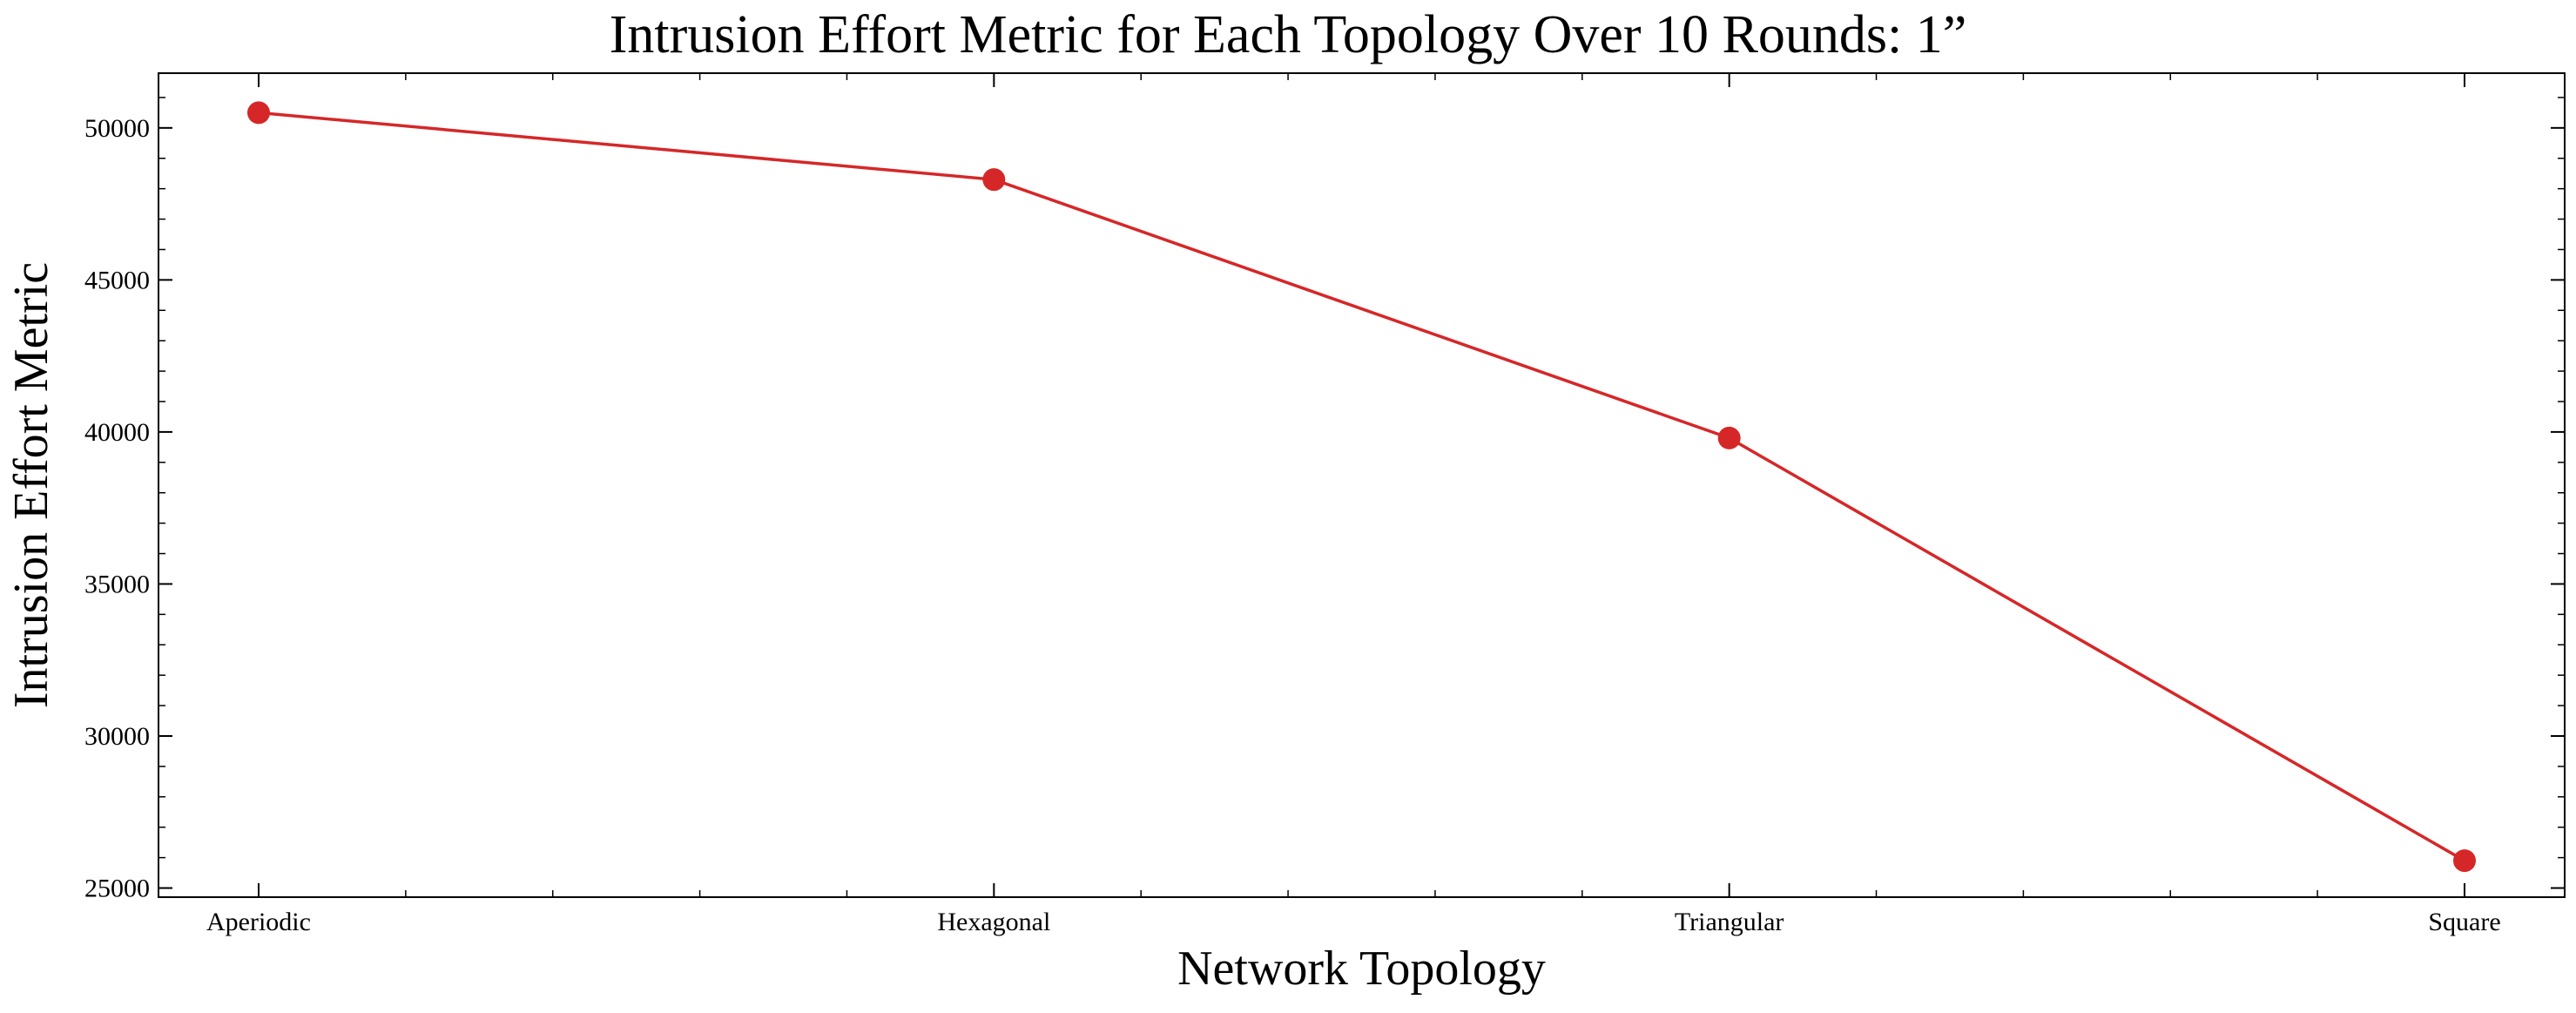  What do you see at coordinates (31, 485) in the screenshot?
I see `y-axis-label: Intrusion Effort Metric` at bounding box center [31, 485].